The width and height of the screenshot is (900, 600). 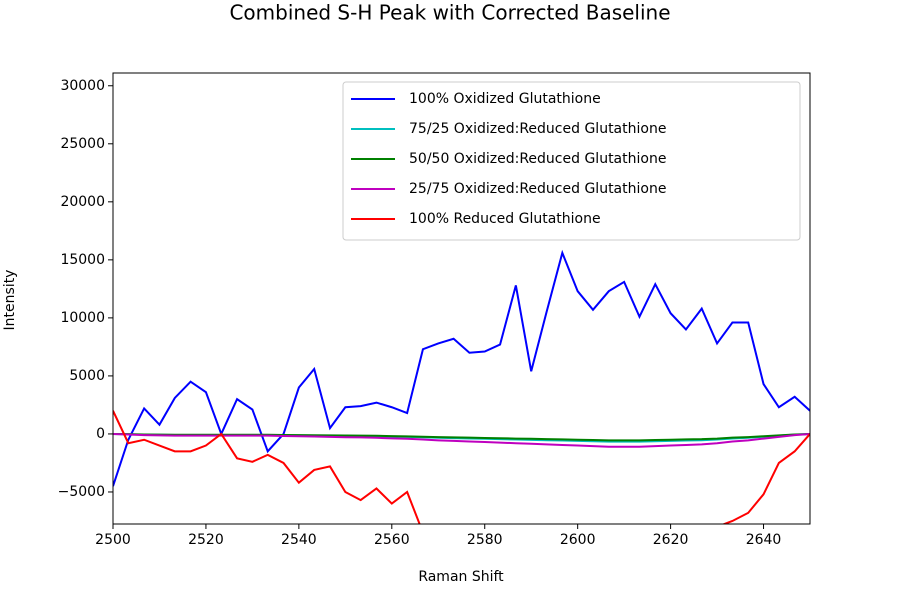 I want to click on x-tick-label: 2640, so click(x=764, y=540).